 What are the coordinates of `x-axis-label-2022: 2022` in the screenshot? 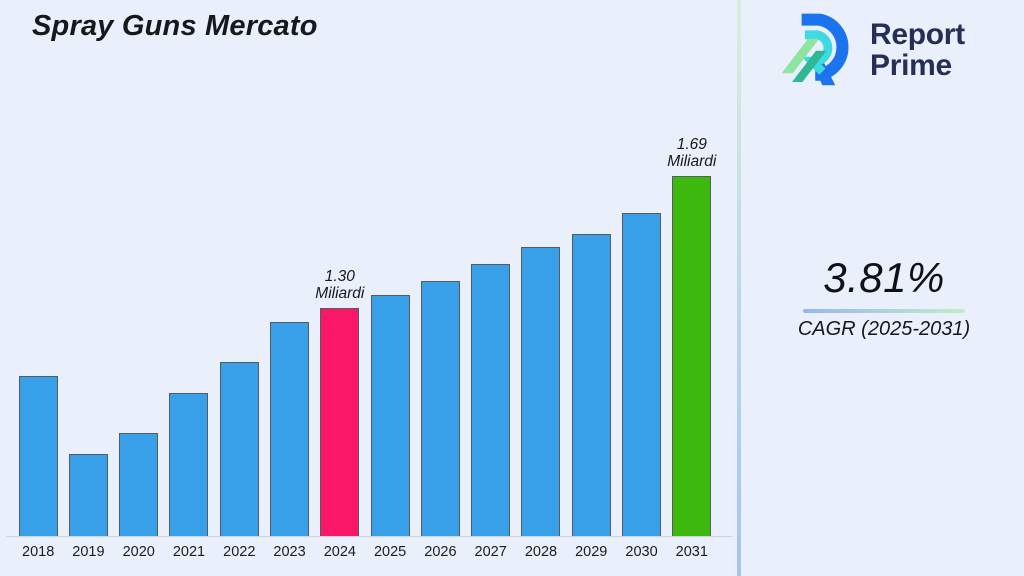 It's located at (239, 552).